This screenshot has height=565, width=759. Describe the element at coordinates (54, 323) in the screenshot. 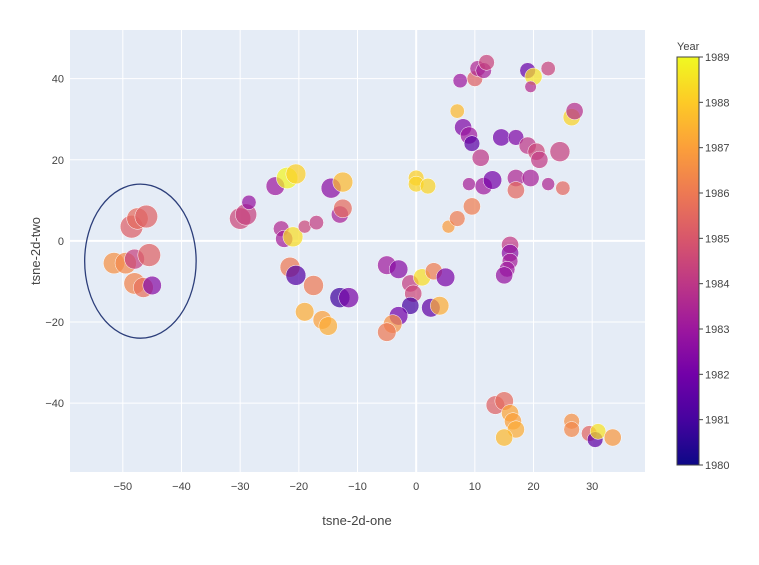

I see `y-tick-label: −20` at that location.